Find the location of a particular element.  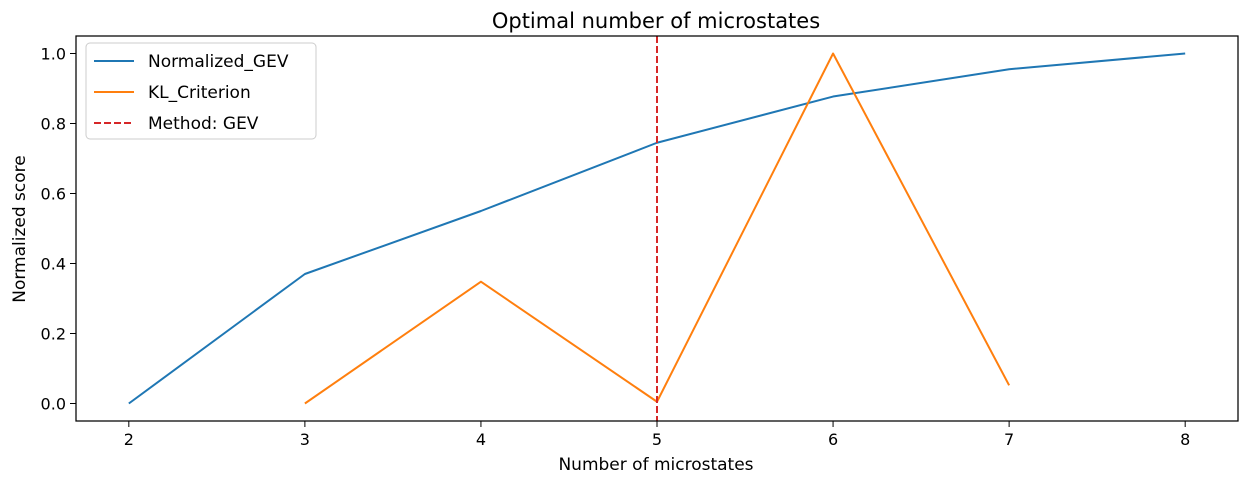

x-tick-label: 3 is located at coordinates (305, 439).